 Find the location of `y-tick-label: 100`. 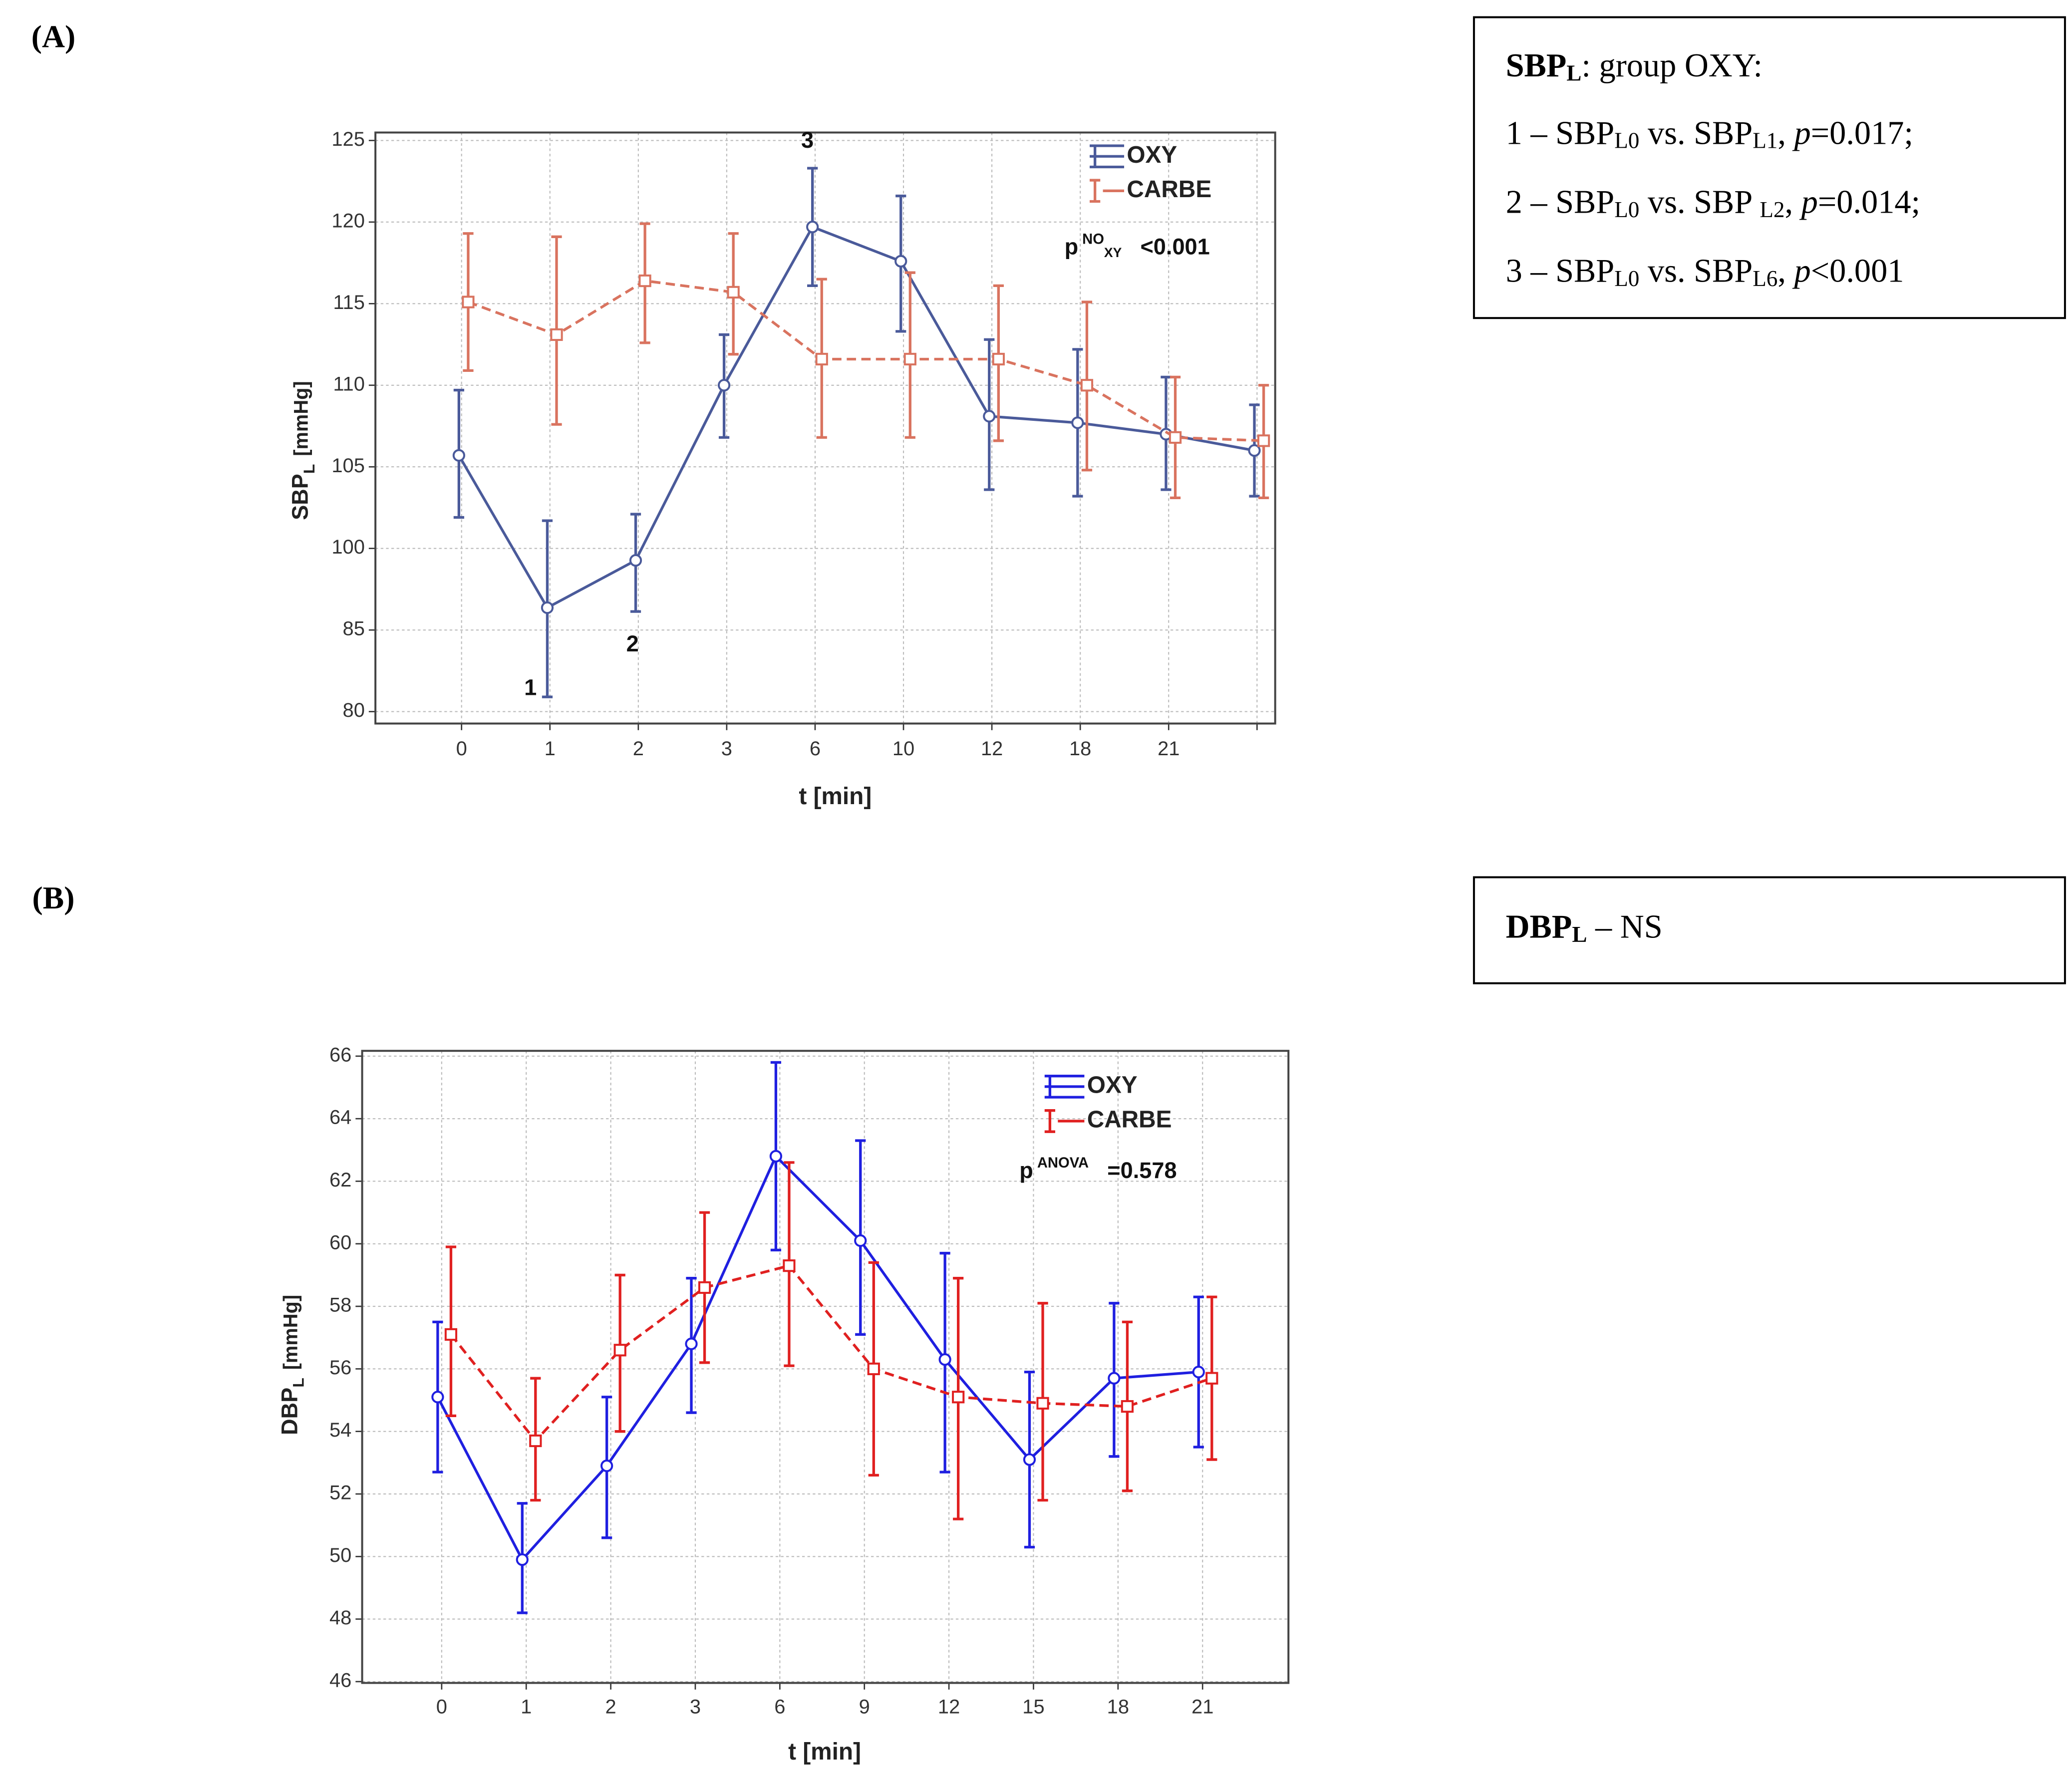

y-tick-label: 100 is located at coordinates (348, 547).